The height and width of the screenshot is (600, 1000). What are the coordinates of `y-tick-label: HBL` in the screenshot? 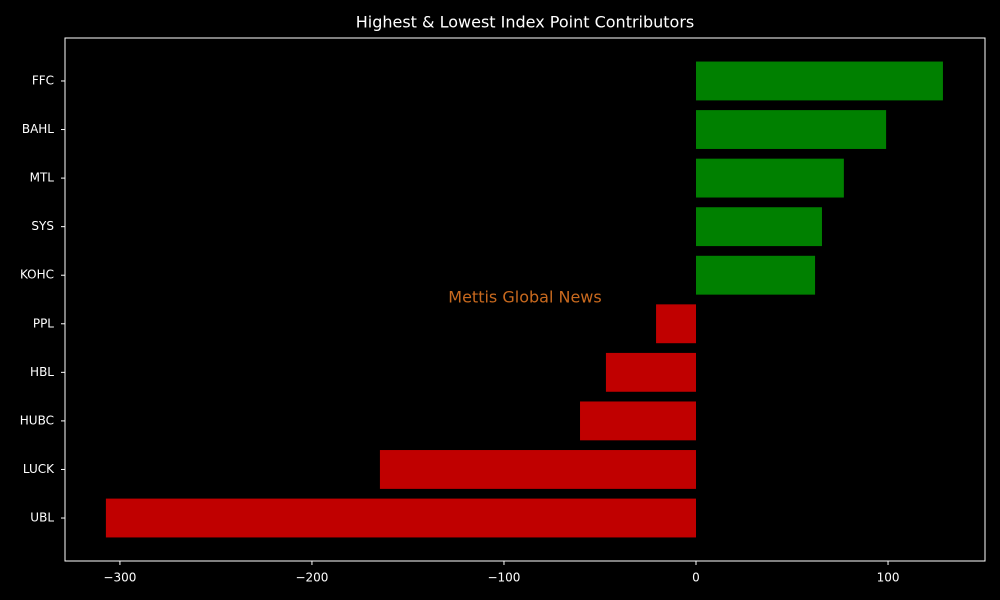 It's located at (42, 372).